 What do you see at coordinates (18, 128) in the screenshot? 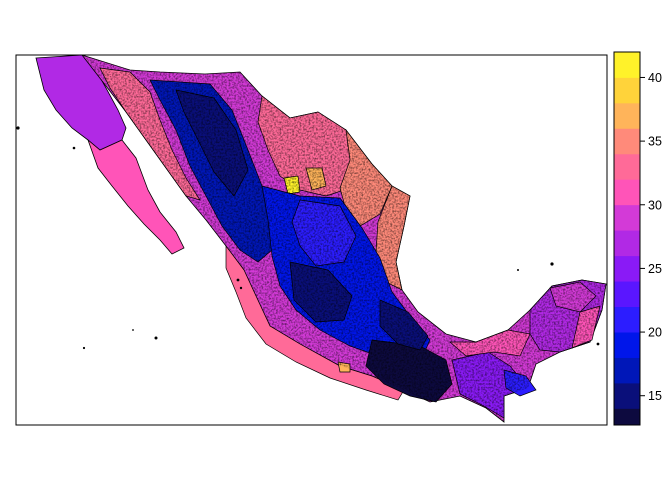
I see `island-guadalupe` at bounding box center [18, 128].